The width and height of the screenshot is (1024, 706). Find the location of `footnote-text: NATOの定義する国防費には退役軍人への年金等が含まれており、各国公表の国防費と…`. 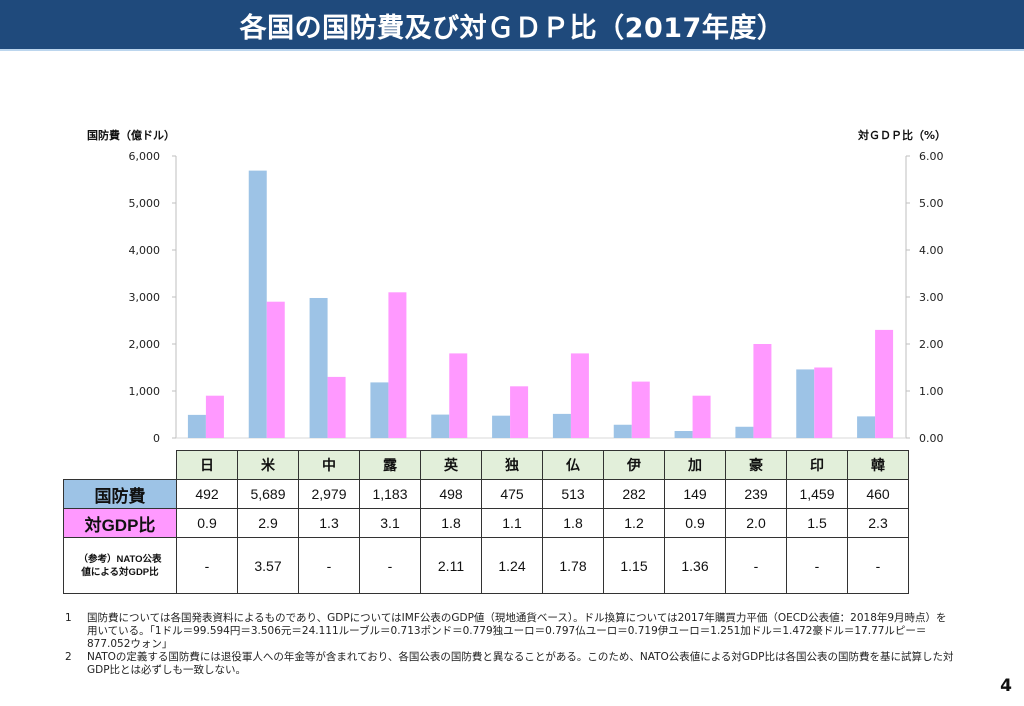

footnote-text: NATOの定義する国防費には退役軍人への年金等が含まれており、各国公表の国防費と… is located at coordinates (520, 663).